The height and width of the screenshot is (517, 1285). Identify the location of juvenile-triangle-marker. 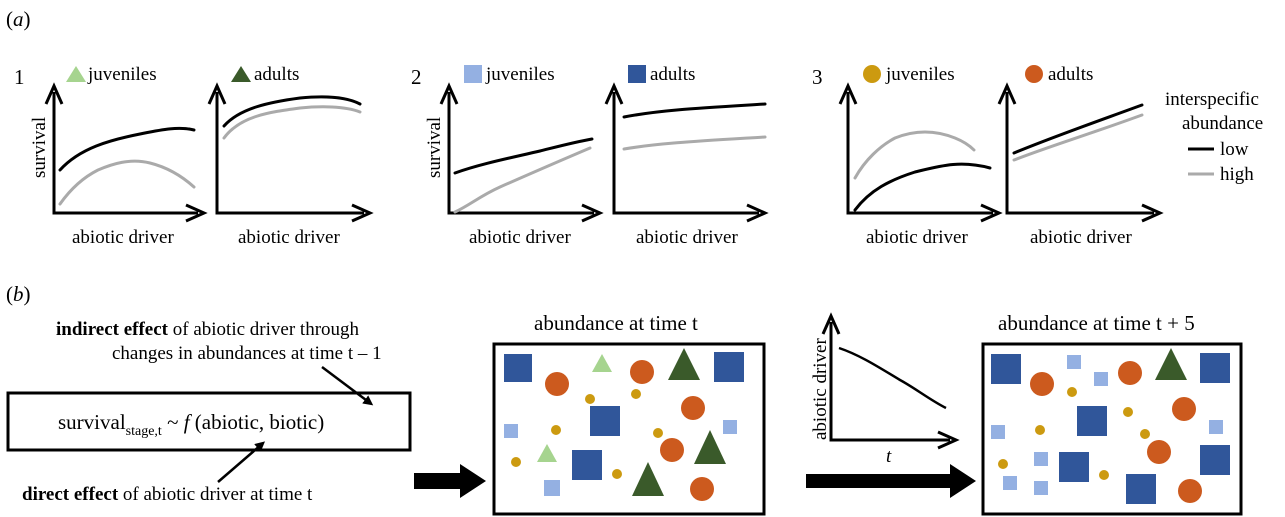
(76, 74).